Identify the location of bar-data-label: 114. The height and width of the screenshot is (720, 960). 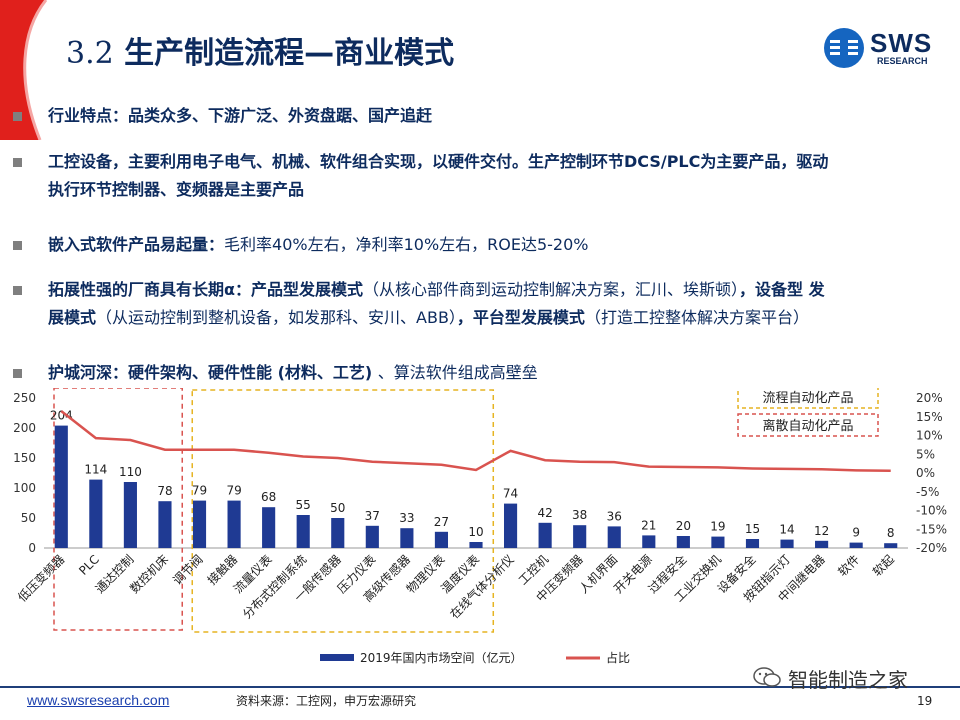
(95, 470).